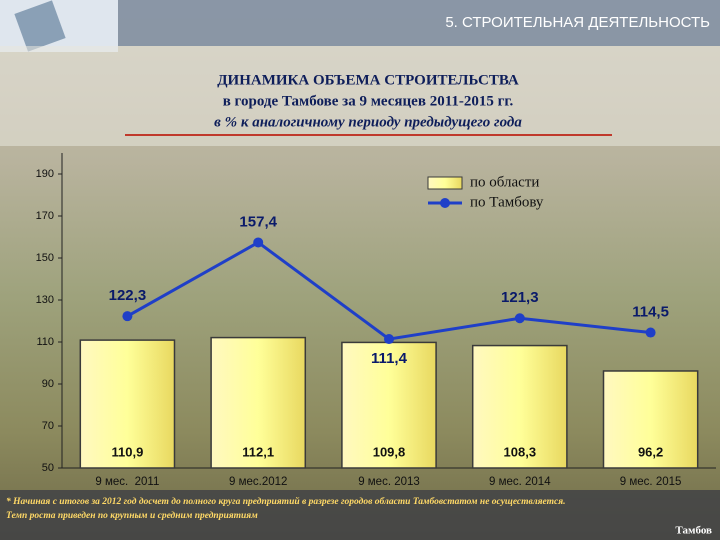 The image size is (720, 540). What do you see at coordinates (48, 468) in the screenshot?
I see `y-tick-label: 50` at bounding box center [48, 468].